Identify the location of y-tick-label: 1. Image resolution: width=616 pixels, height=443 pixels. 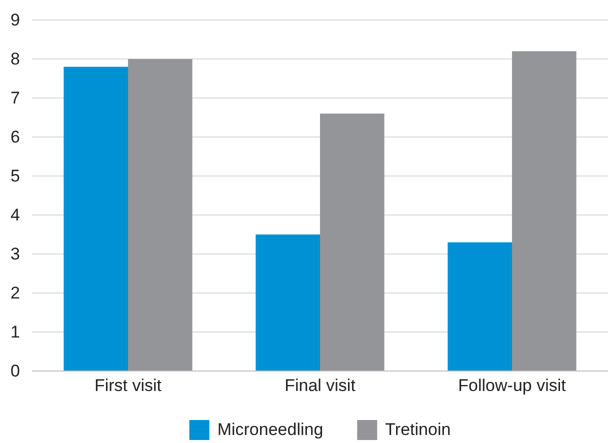
(15, 332).